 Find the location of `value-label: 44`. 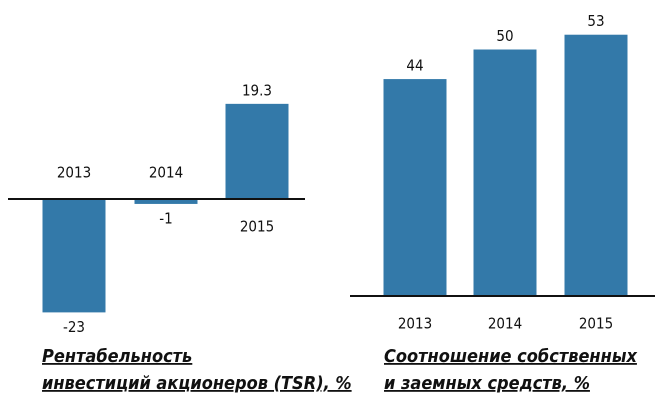

value-label: 44 is located at coordinates (414, 66).